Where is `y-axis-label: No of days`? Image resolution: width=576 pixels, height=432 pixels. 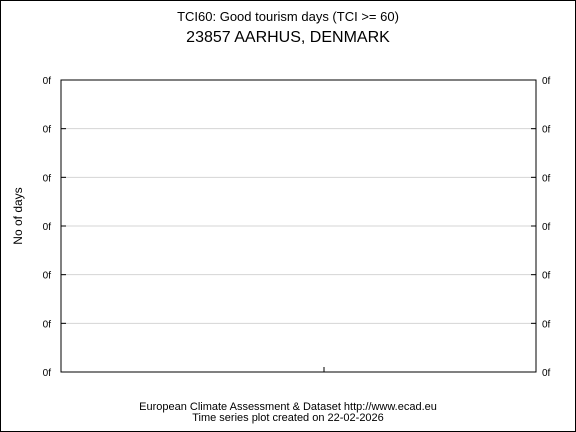 y-axis-label: No of days is located at coordinates (18, 215).